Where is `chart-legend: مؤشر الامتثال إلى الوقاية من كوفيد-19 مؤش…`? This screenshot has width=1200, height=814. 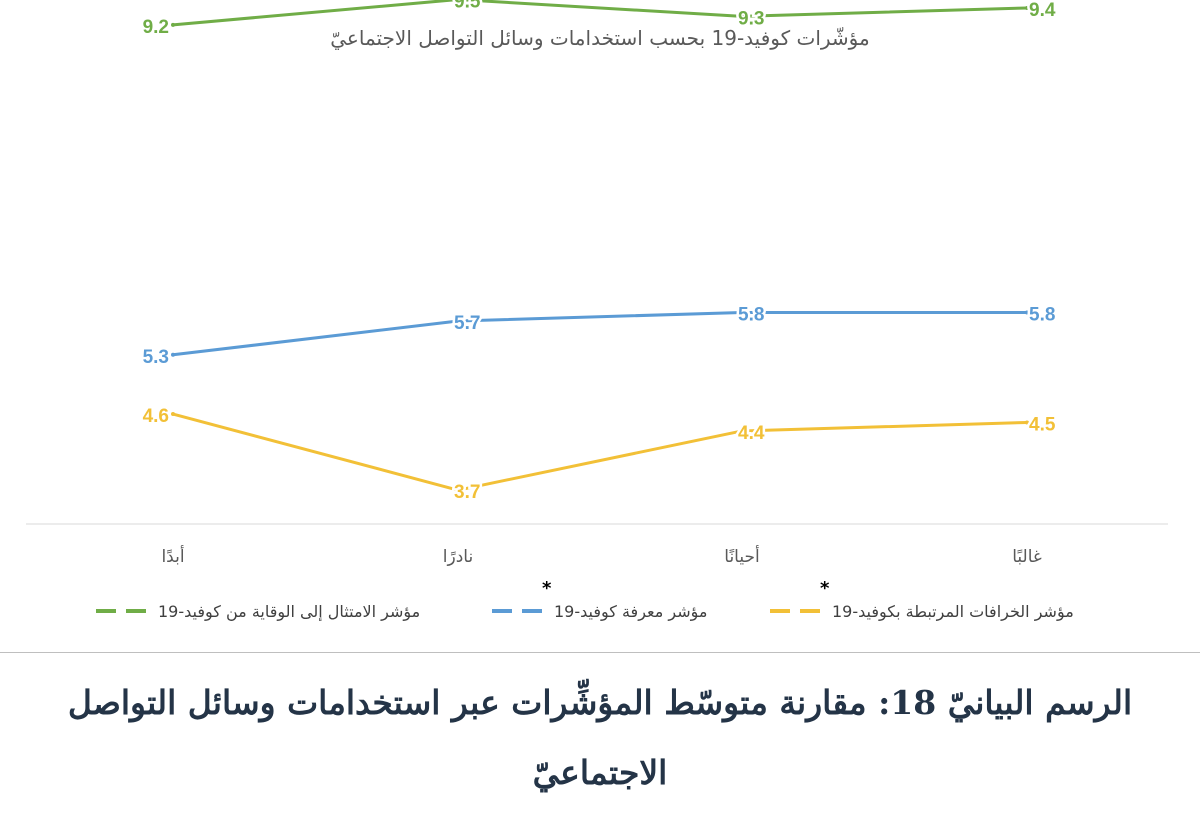 chart-legend: مؤشر الامتثال إلى الوقاية من كوفيد-19 مؤش… is located at coordinates (600, 602).